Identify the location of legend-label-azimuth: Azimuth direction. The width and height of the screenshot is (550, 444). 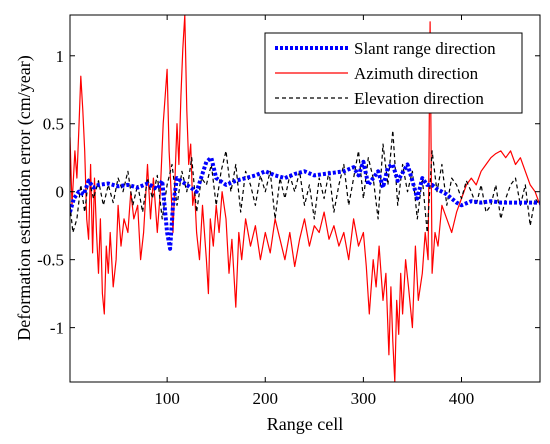
(416, 73).